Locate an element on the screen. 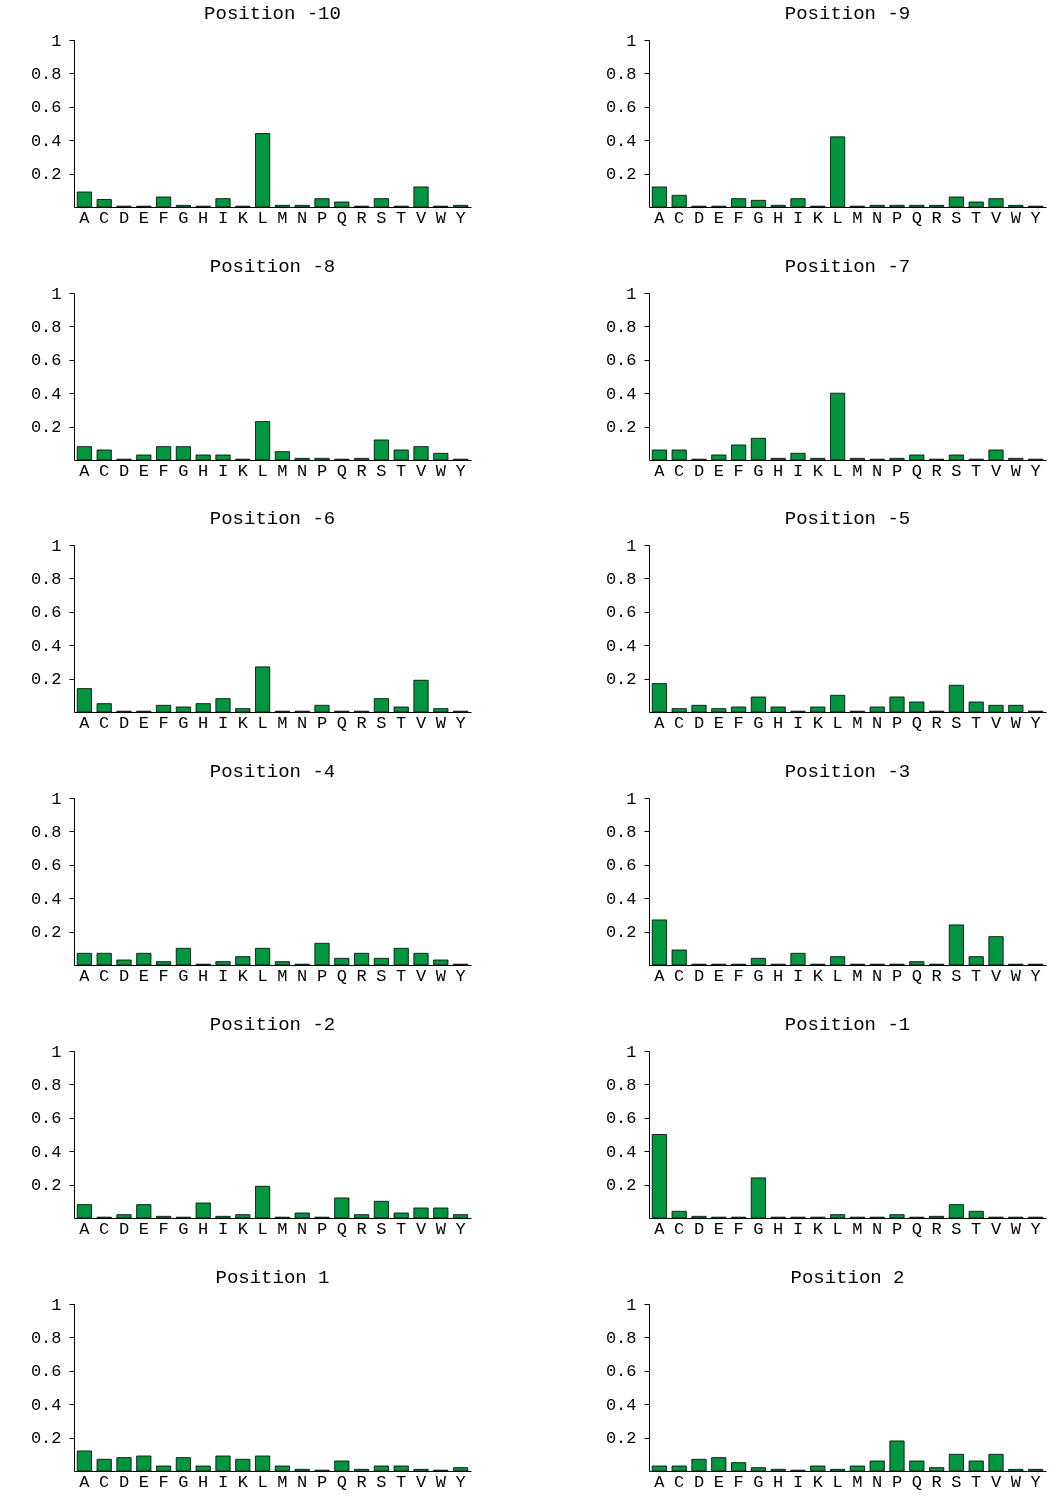 The image size is (1061, 1497). chart-title: Position -4 is located at coordinates (272, 772).